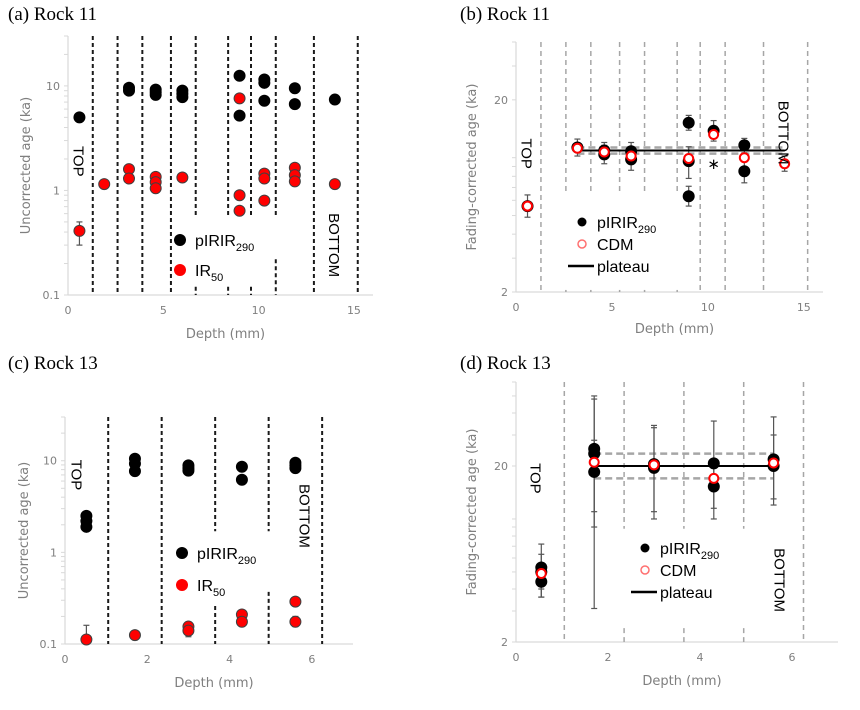  Describe the element at coordinates (24, 530) in the screenshot. I see `y-axis-label: Uncorrected age (ka)` at that location.